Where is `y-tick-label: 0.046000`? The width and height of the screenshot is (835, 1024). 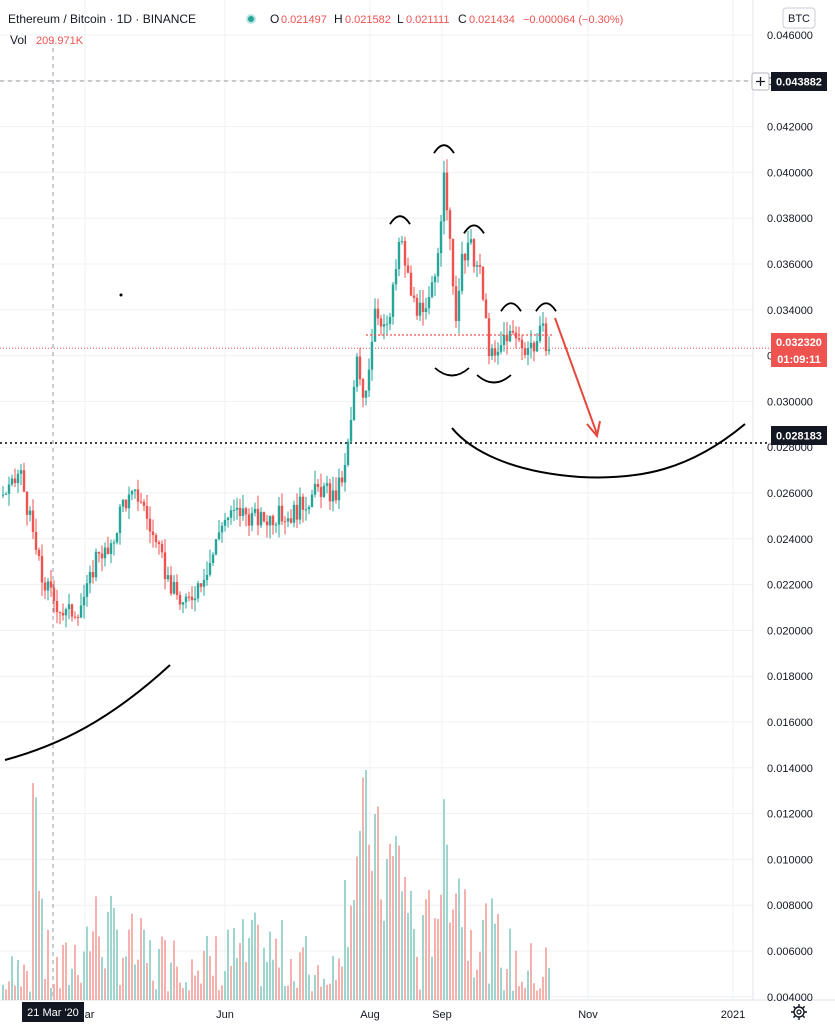 y-tick-label: 0.046000 is located at coordinates (790, 36).